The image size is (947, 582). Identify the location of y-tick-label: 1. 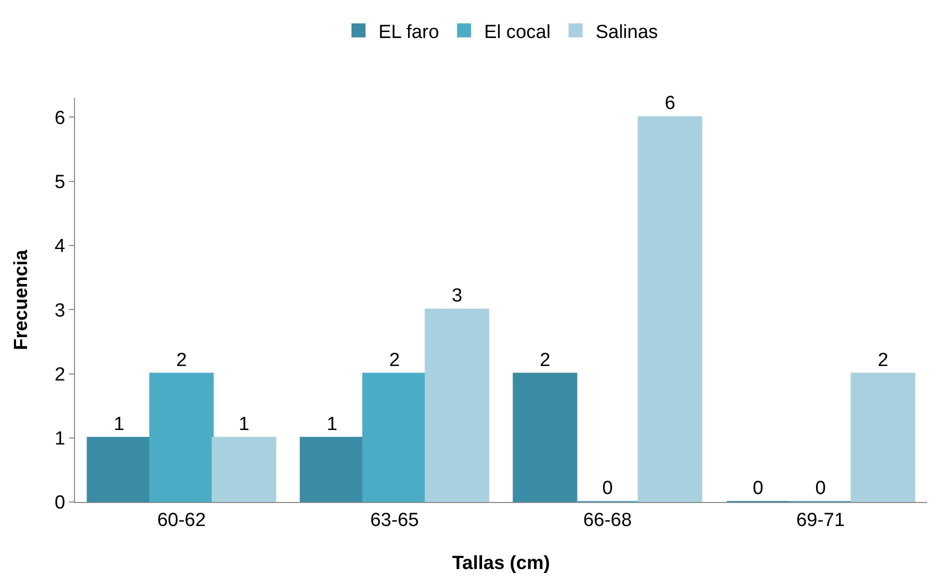
(60, 439).